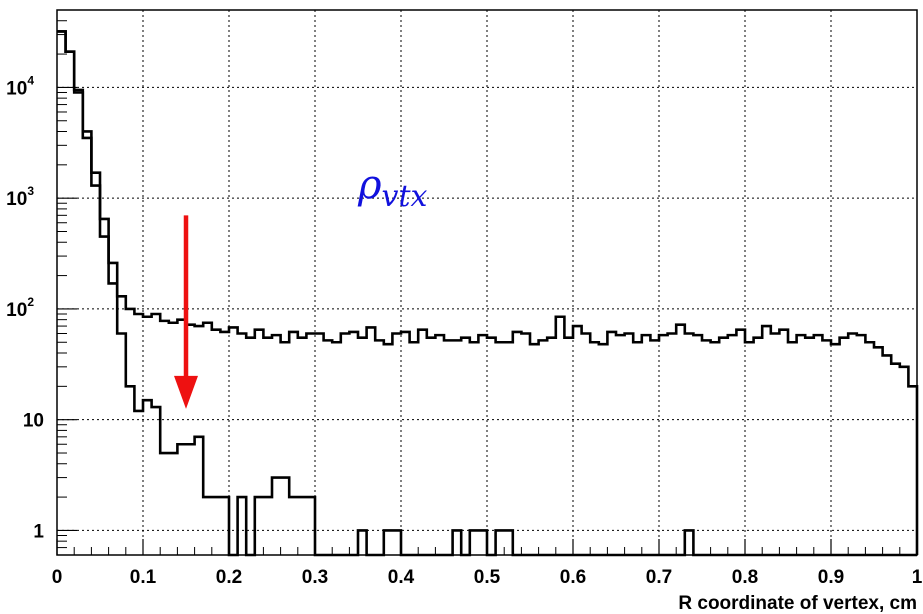 The height and width of the screenshot is (614, 923). I want to click on x-axis-title: R coordinate of vertex, cm, so click(797, 603).